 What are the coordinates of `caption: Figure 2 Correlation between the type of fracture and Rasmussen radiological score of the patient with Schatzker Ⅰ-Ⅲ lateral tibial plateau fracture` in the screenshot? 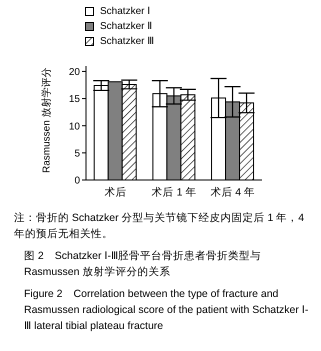 It's located at (166, 310).